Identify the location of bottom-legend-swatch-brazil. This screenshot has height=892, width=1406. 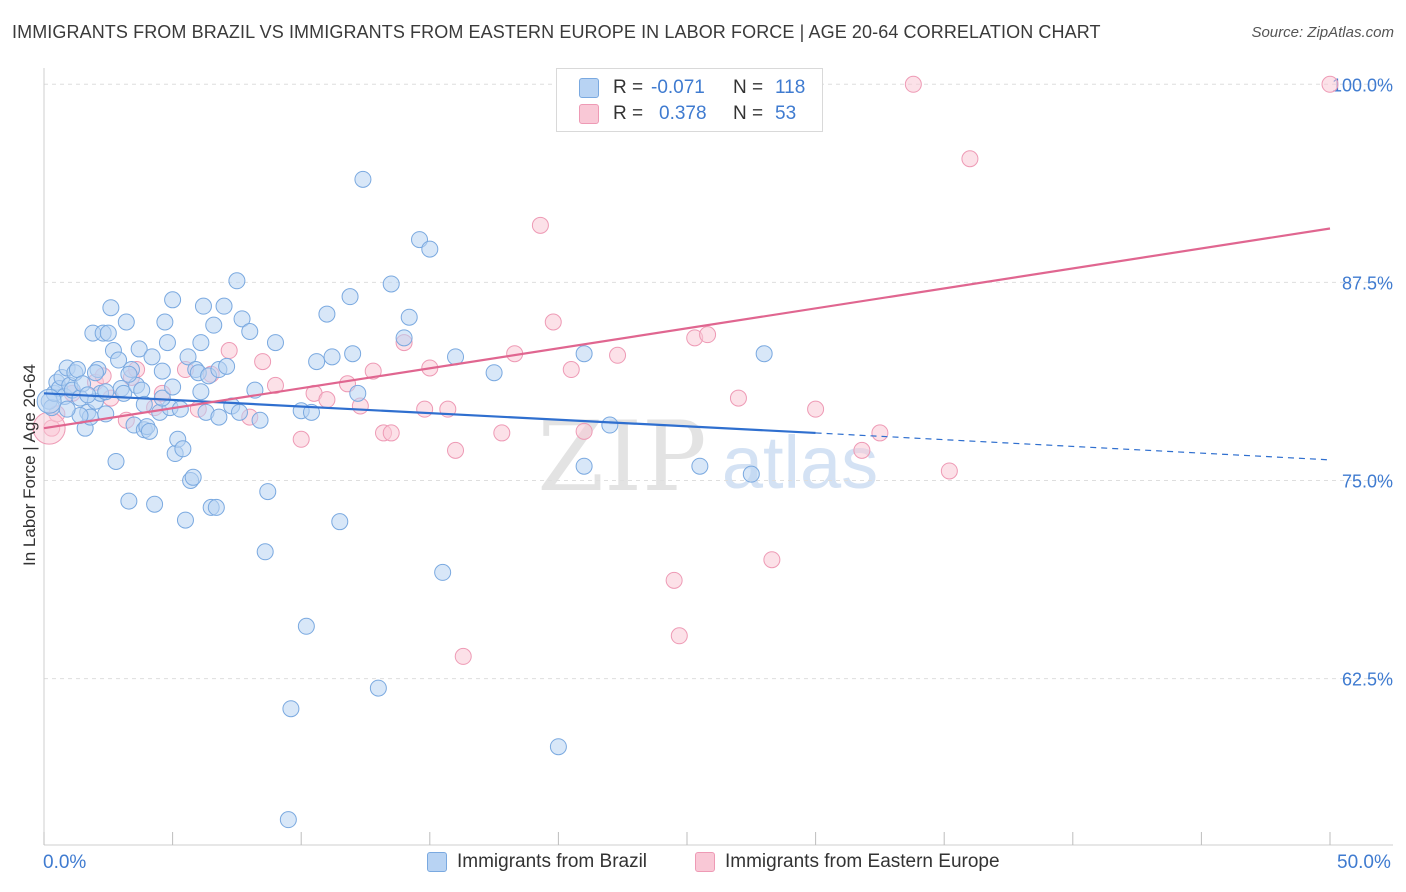
(437, 862).